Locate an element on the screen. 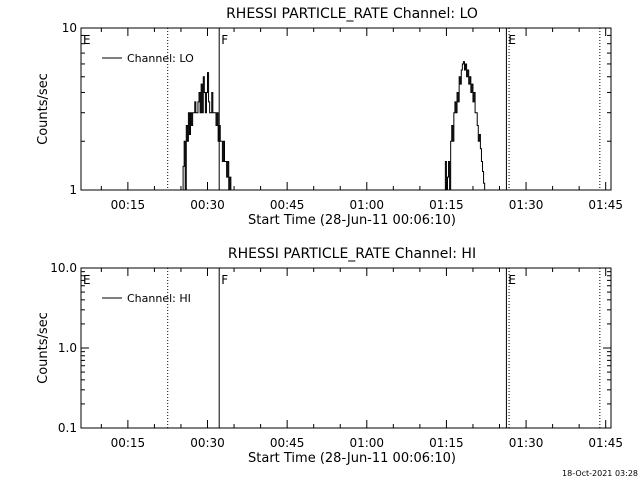 Image resolution: width=640 pixels, height=485 pixels. legend-label: Channel: HI is located at coordinates (159, 298).